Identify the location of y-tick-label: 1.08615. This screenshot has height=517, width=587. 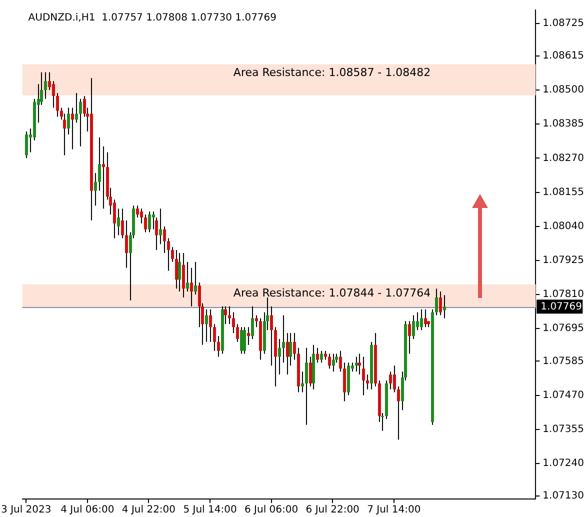
(563, 56).